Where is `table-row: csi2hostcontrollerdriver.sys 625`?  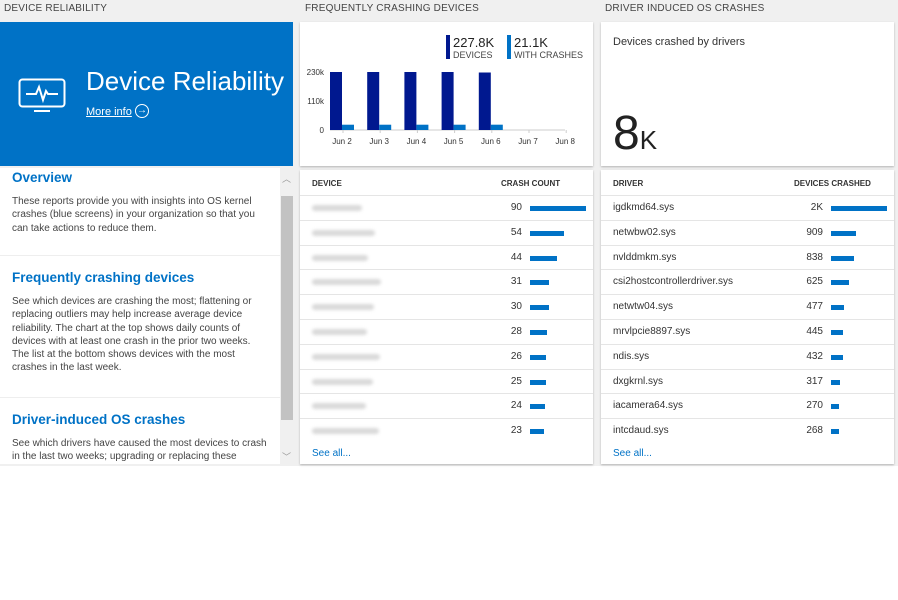 table-row: csi2hostcontrollerdriver.sys 625 is located at coordinates (747, 281).